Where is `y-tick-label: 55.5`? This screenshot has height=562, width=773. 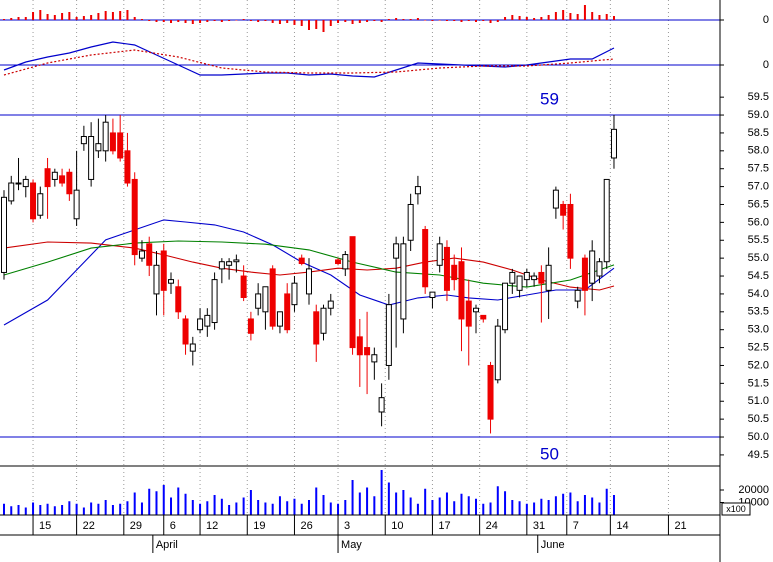 y-tick-label: 55.5 is located at coordinates (758, 240).